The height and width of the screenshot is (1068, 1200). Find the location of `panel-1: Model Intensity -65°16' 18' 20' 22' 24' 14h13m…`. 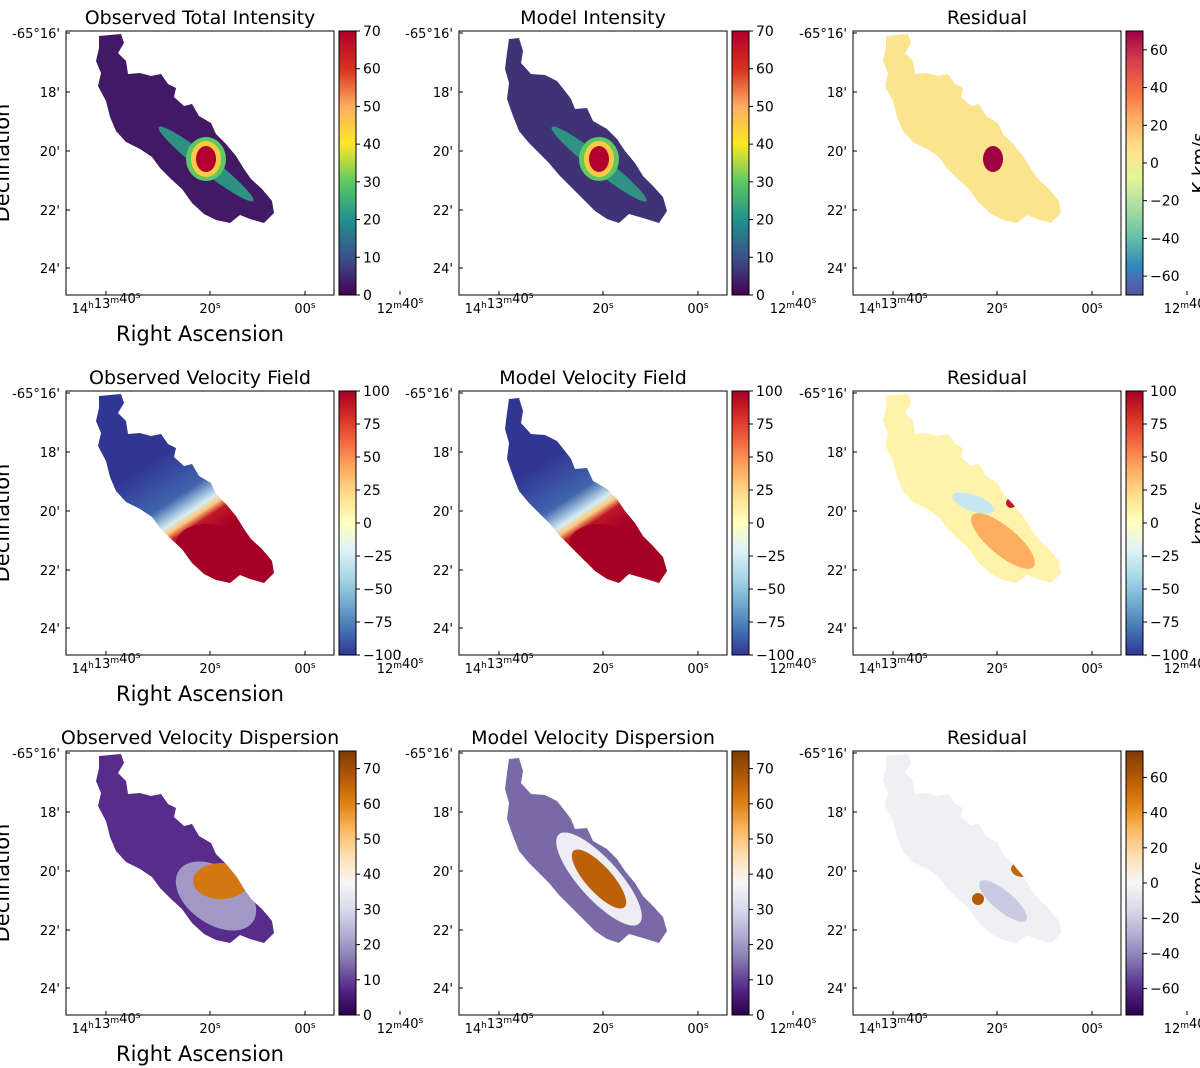

panel-1: Model Intensity -65°16' 18' 20' 22' 24' 14h13m… is located at coordinates (610, 162).